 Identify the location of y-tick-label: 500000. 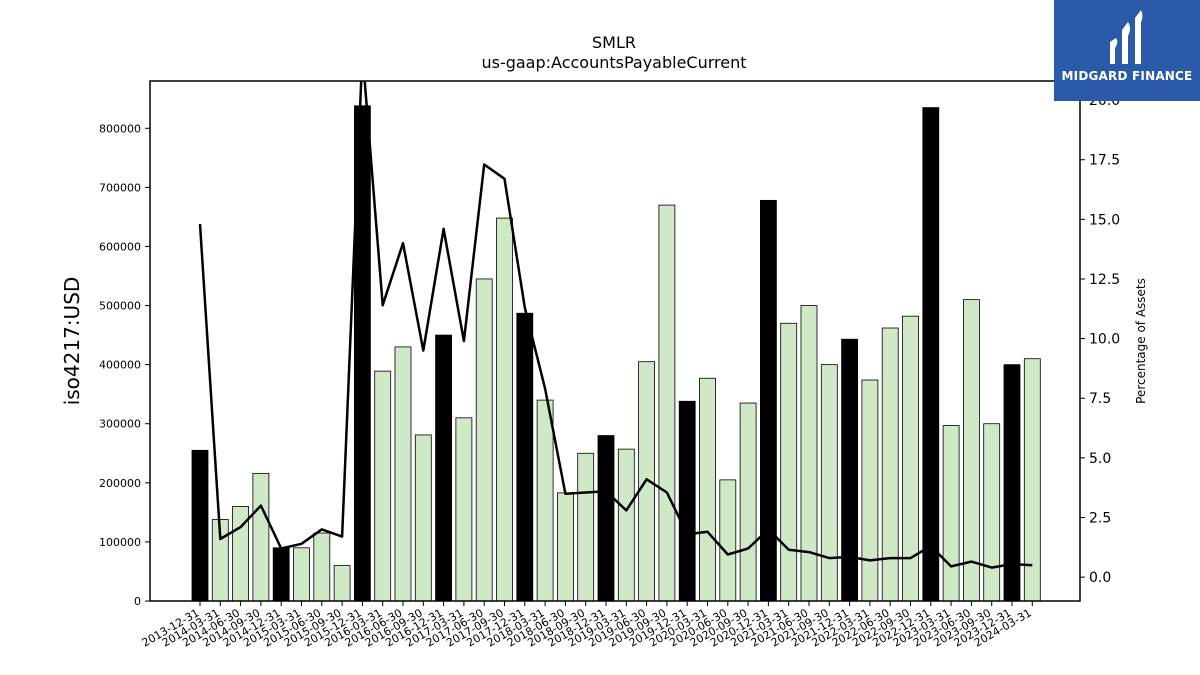
(120, 306).